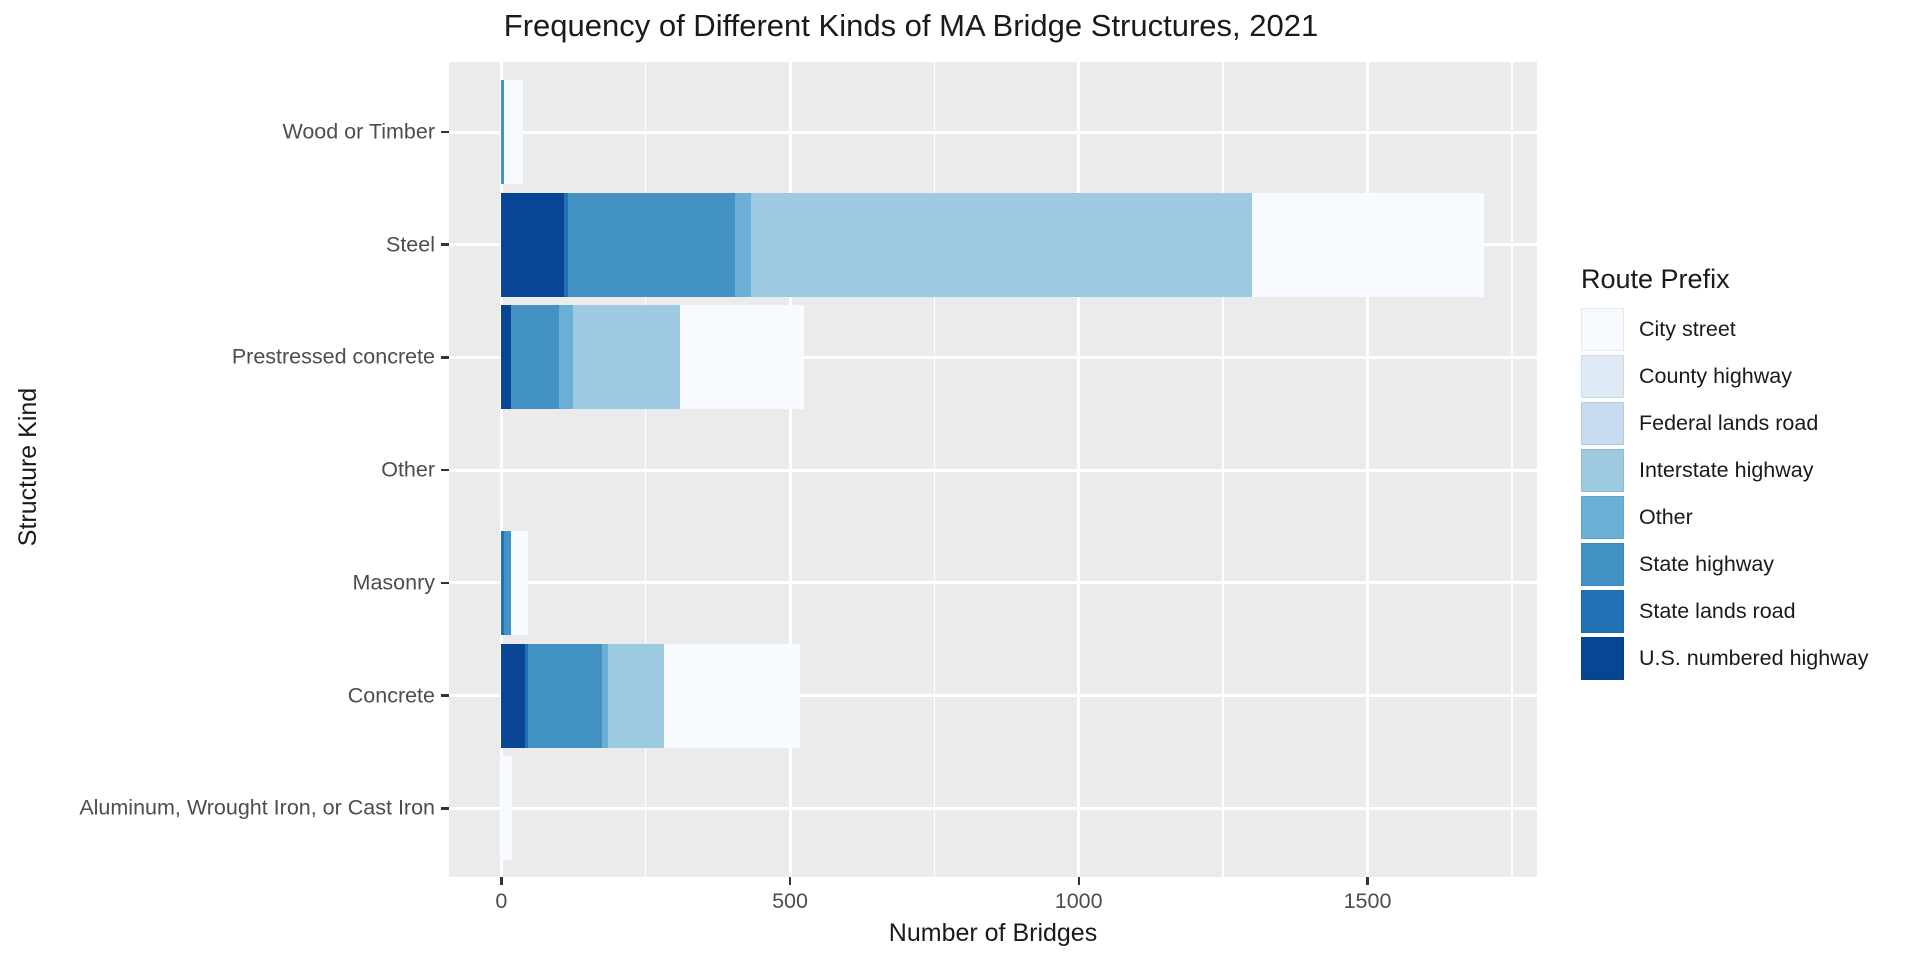  I want to click on legend-item-label: Federal lands road, so click(1729, 423).